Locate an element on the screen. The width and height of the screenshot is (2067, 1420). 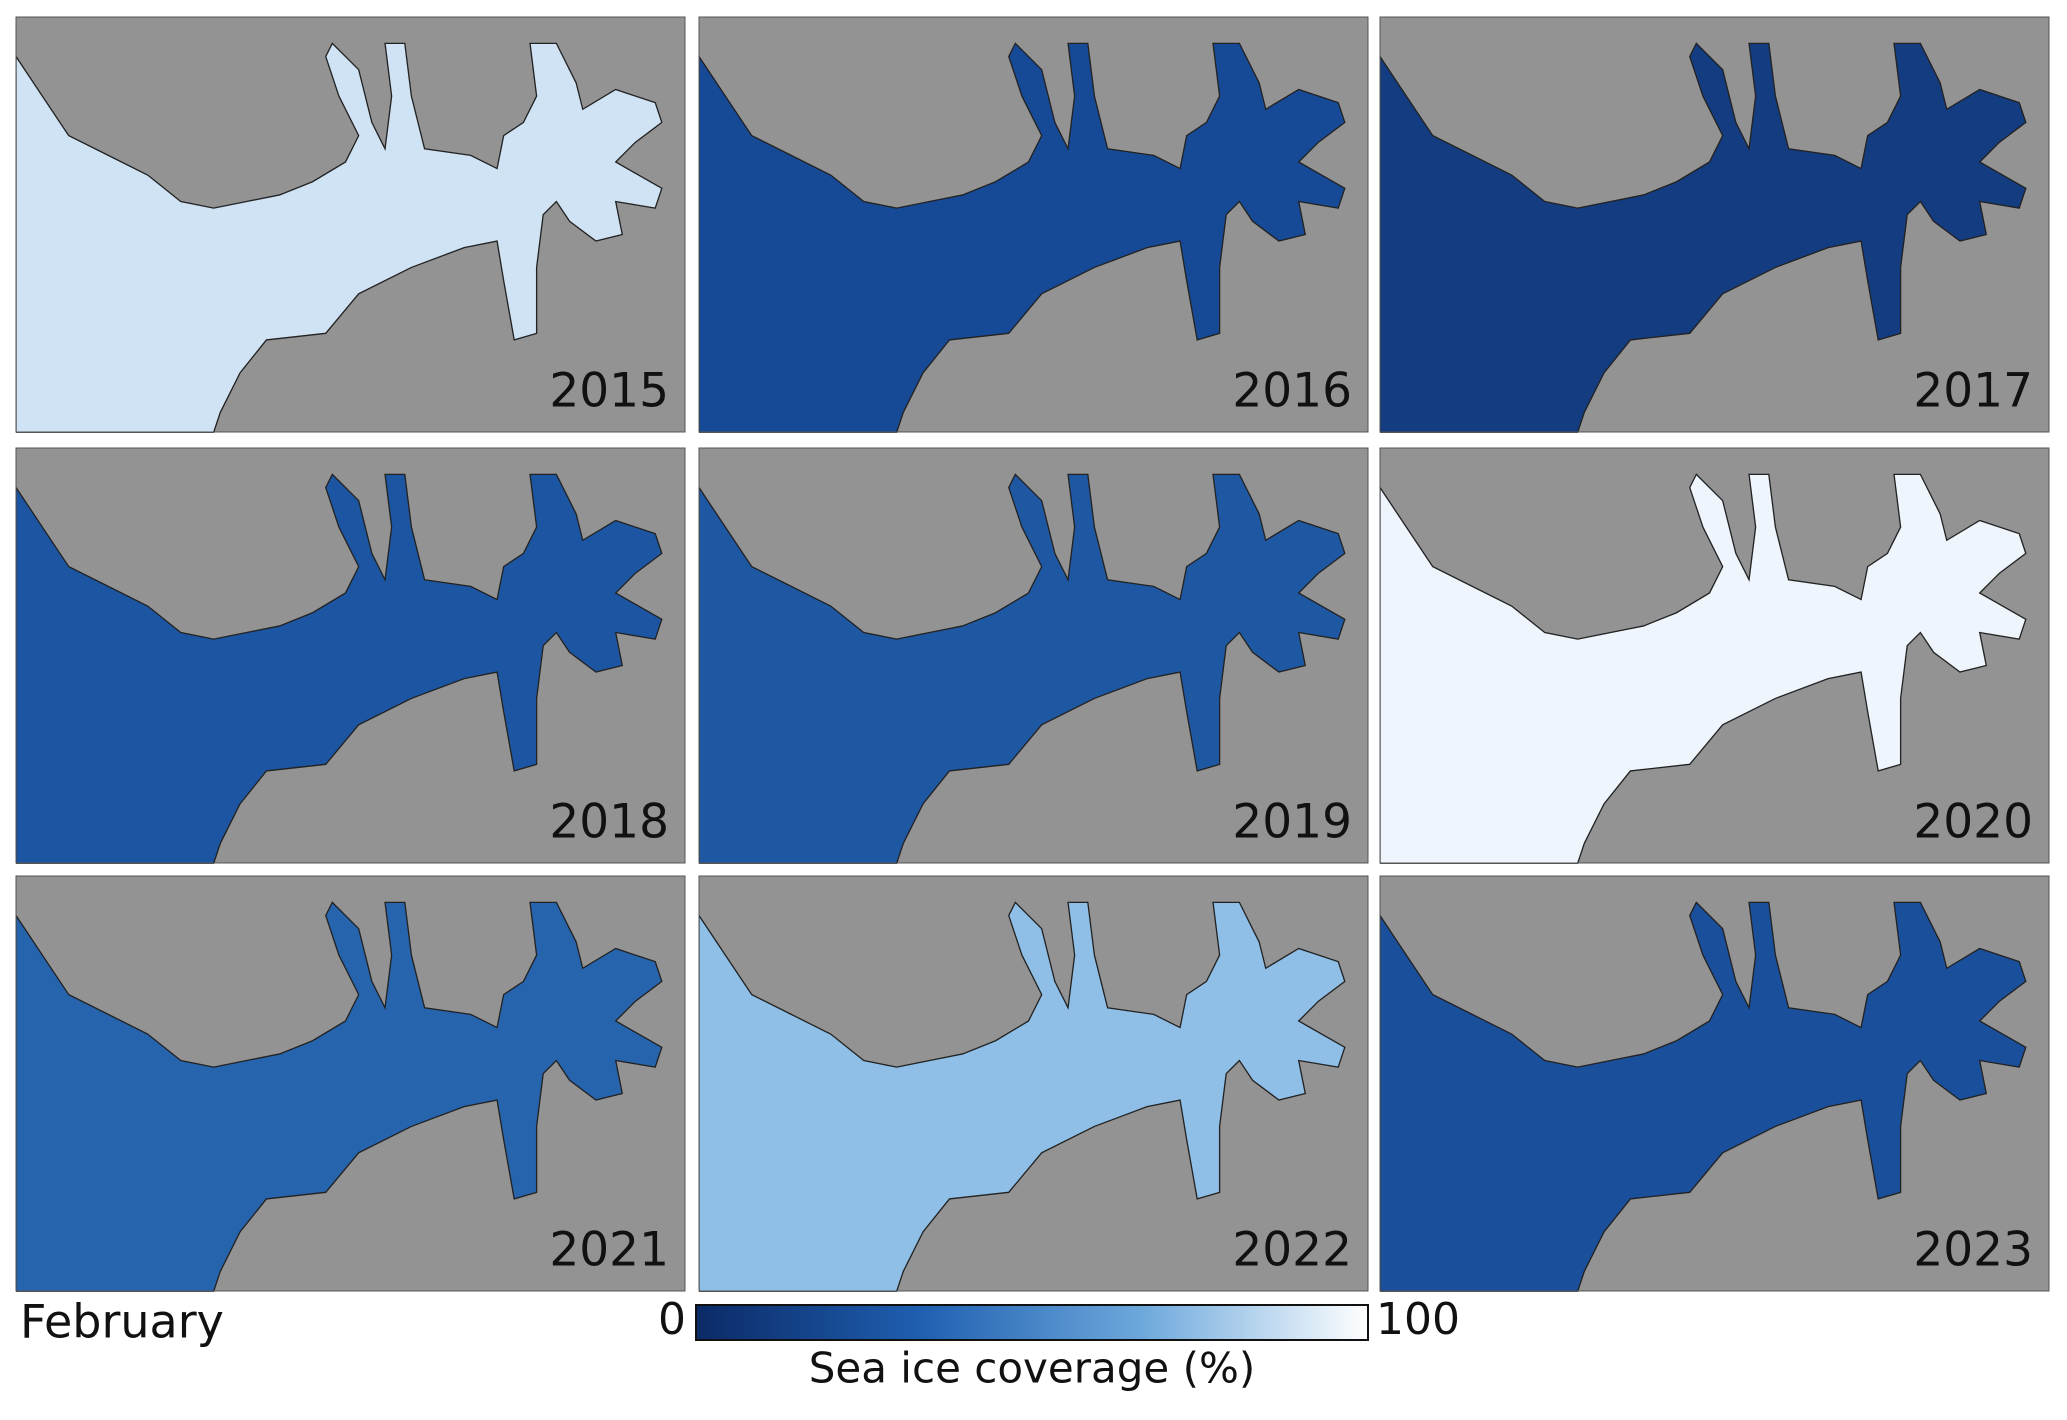
map-panel: 2020 is located at coordinates (1714, 655).